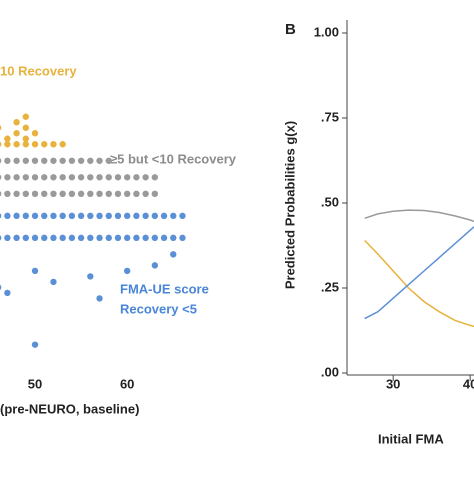 Image resolution: width=474 pixels, height=479 pixels. What do you see at coordinates (164, 288) in the screenshot?
I see `annotation: FMA-UE score` at bounding box center [164, 288].